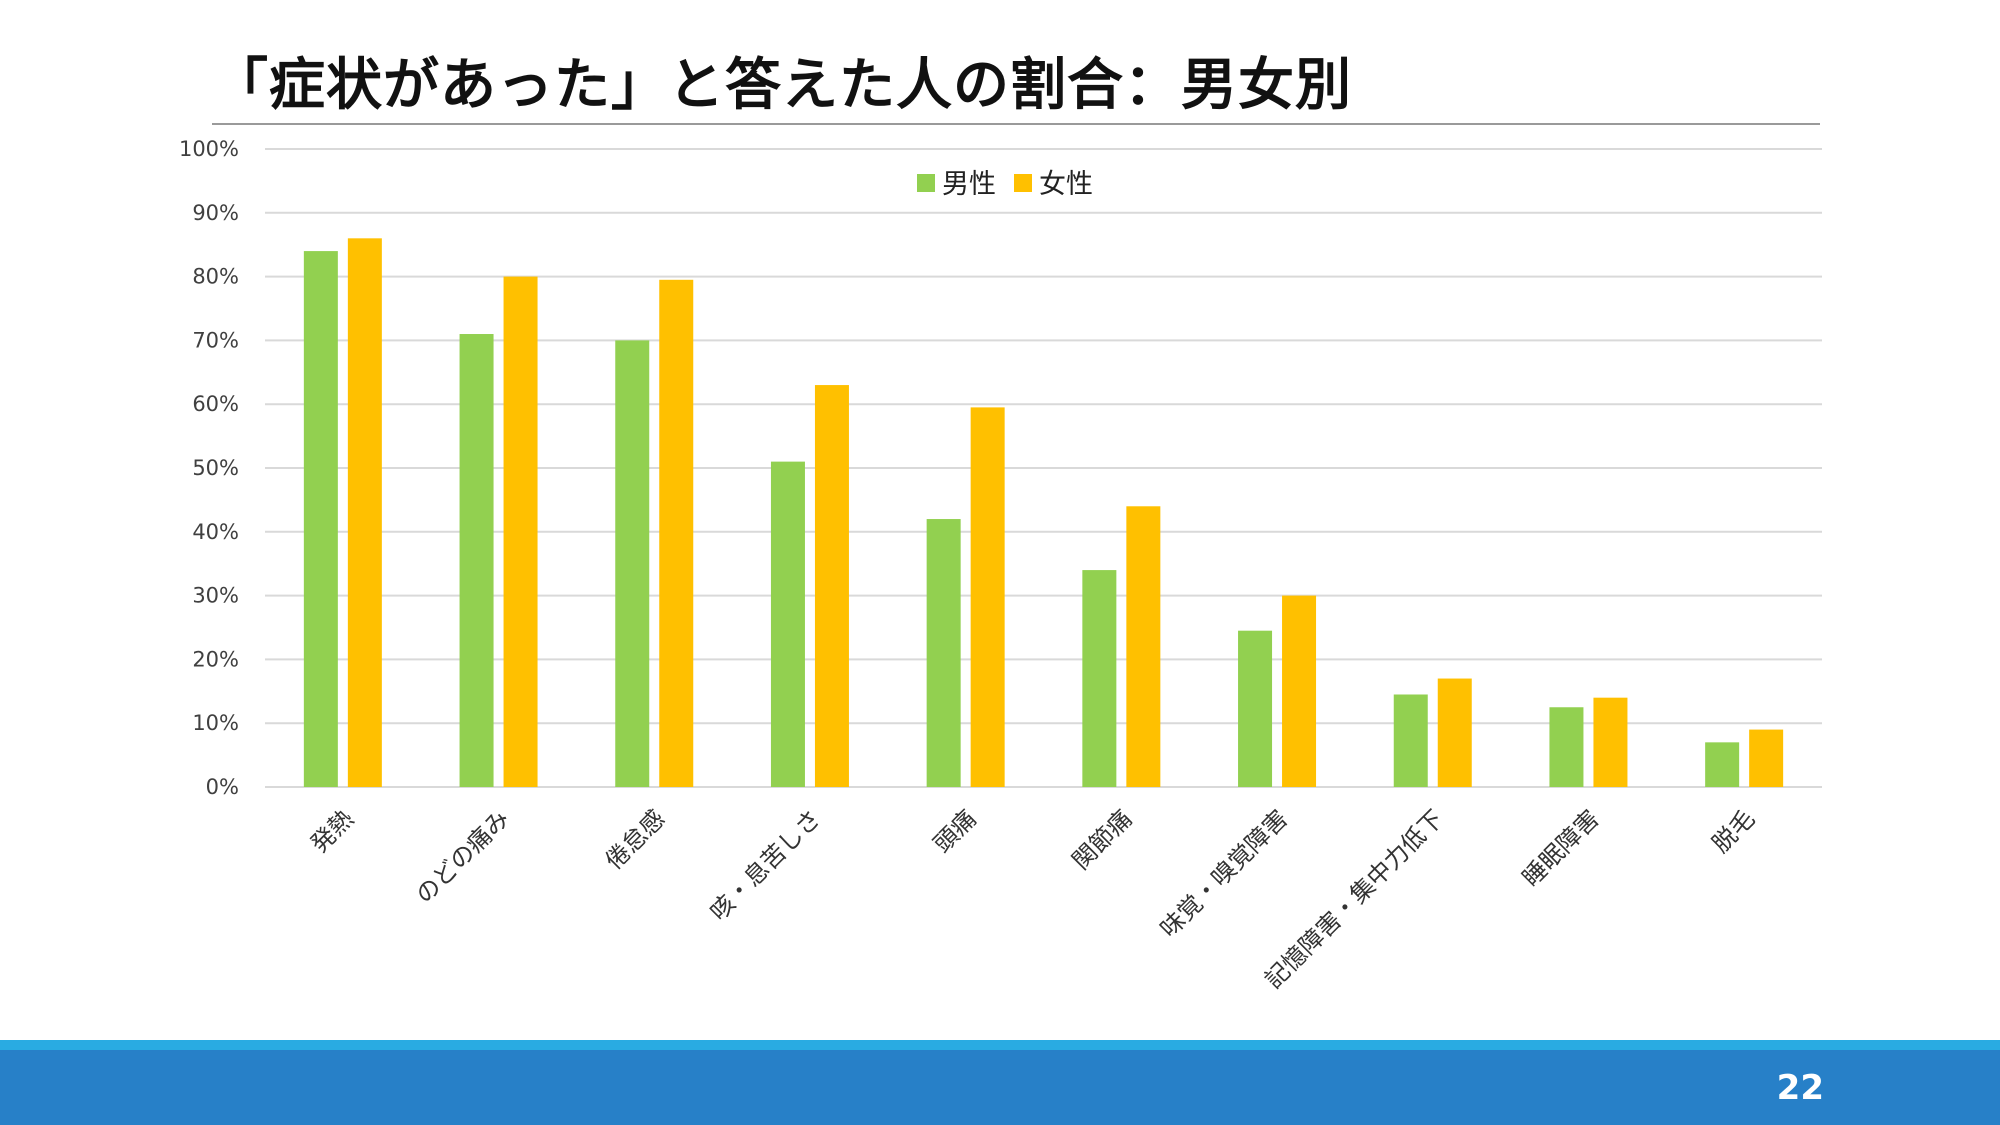 The height and width of the screenshot is (1125, 2000). What do you see at coordinates (222, 787) in the screenshot?
I see `y-tick-label: 0%` at bounding box center [222, 787].